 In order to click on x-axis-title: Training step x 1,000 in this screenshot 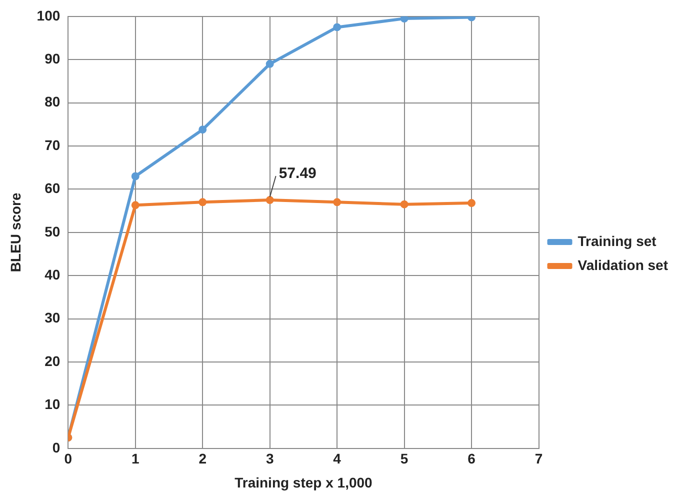, I will do `click(303, 482)`.